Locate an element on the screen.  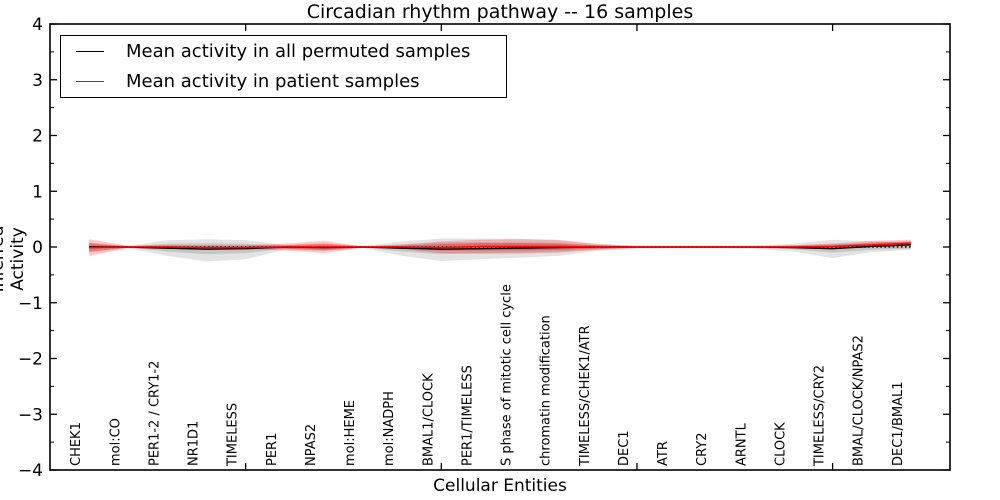
category-label: TIMELESS is located at coordinates (233, 435).